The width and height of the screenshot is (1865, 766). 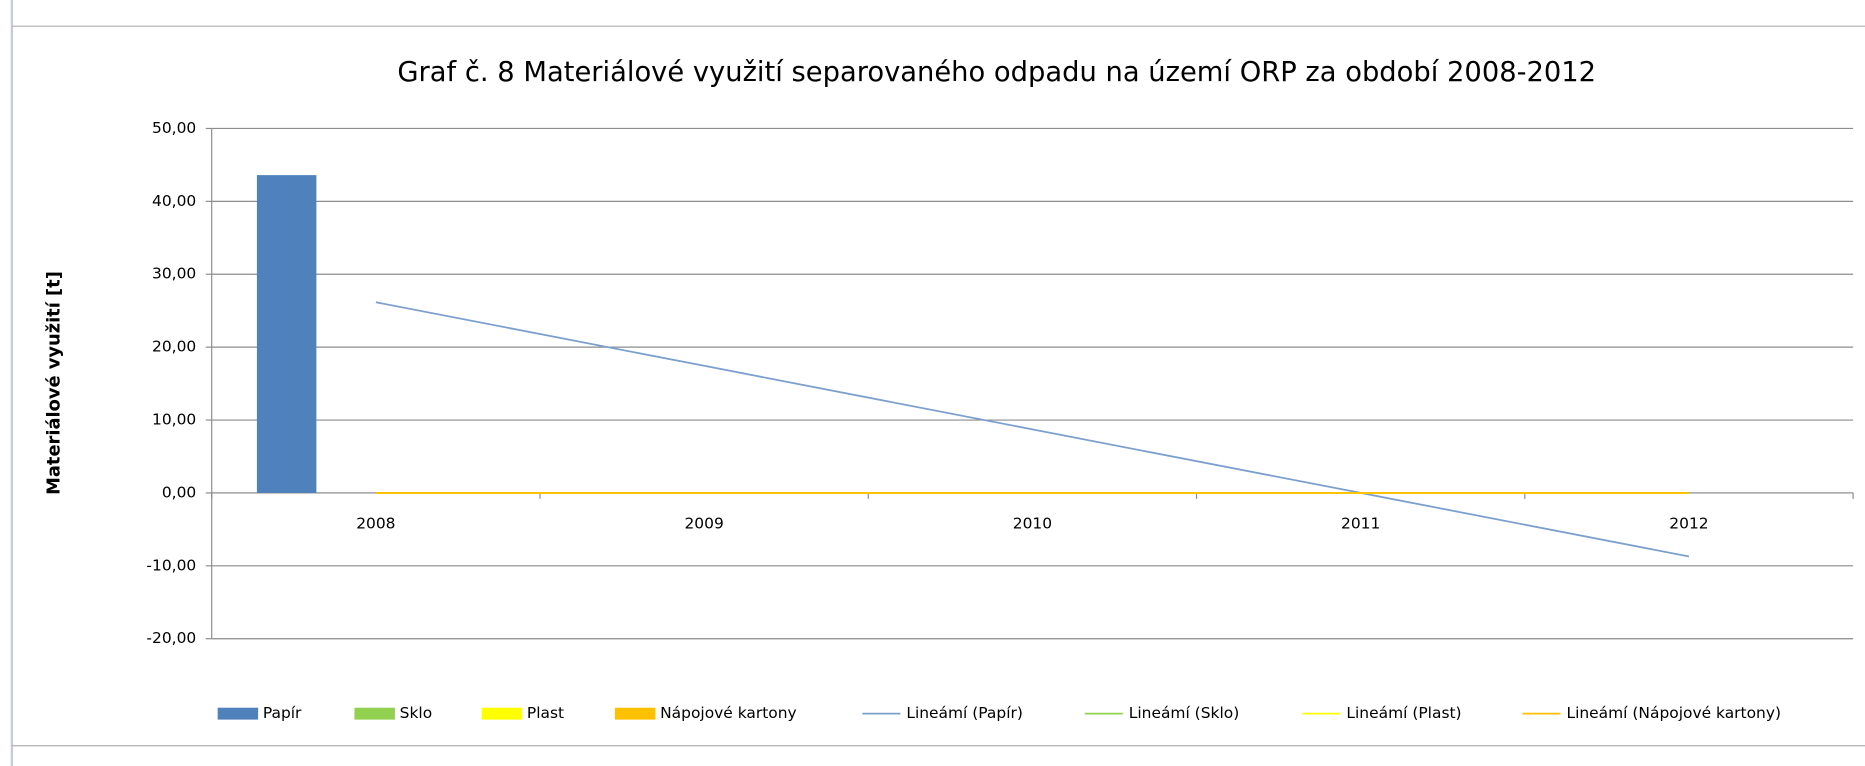 I want to click on bar, so click(x=286, y=334).